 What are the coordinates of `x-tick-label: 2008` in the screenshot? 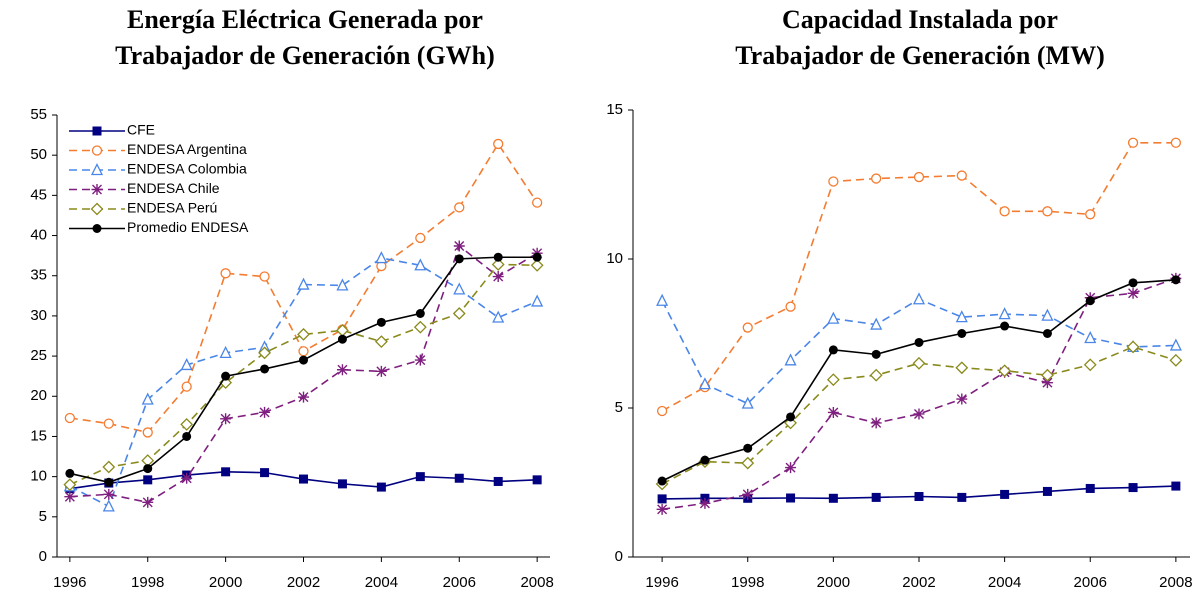 It's located at (1175, 582).